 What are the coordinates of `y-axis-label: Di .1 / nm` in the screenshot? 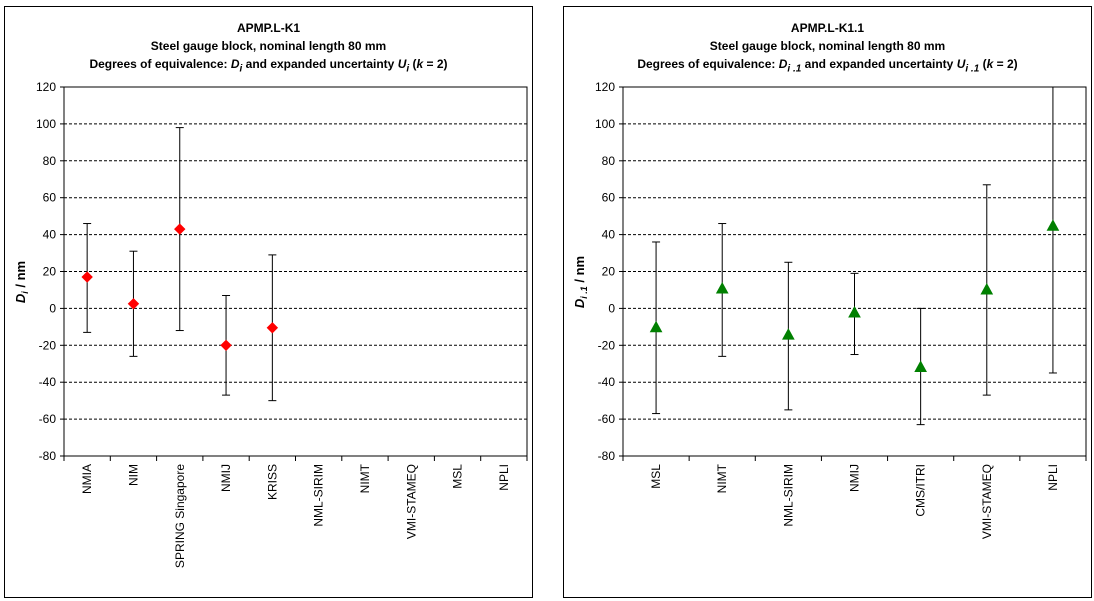 It's located at (580, 282).